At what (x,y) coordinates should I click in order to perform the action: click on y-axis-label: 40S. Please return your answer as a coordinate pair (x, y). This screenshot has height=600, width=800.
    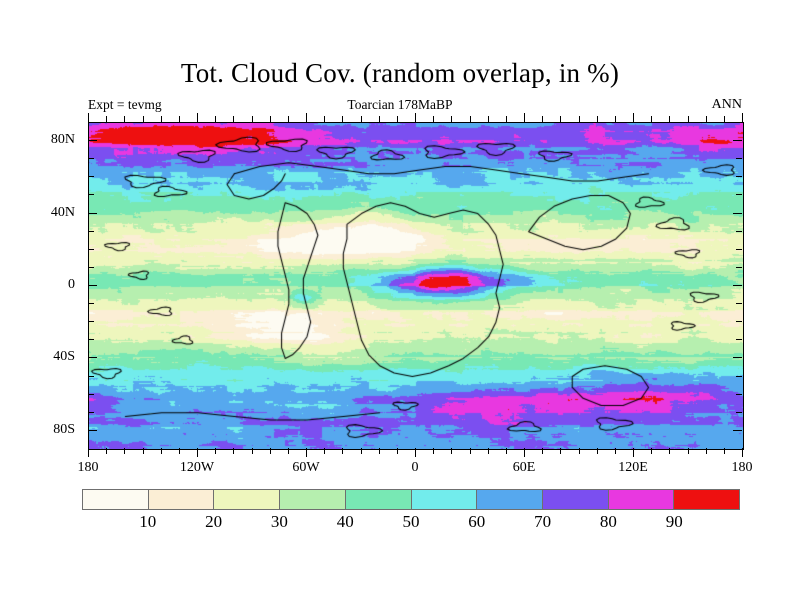
    Looking at the image, I should click on (64, 357).